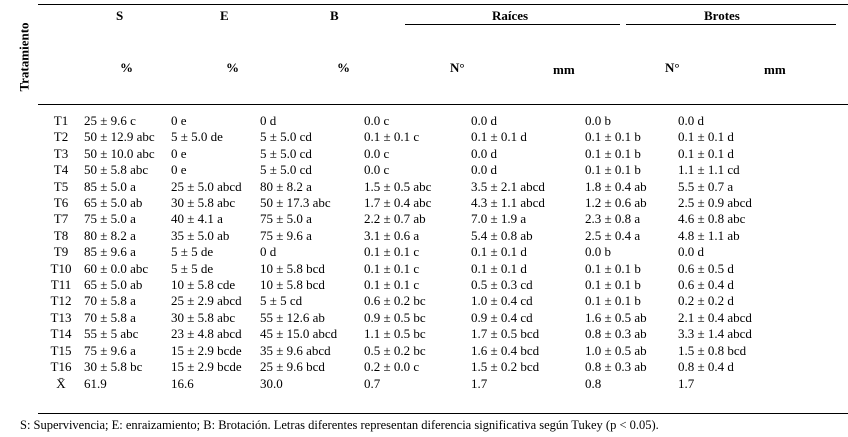 The width and height of the screenshot is (848, 437). I want to click on raices-span-rule, so click(512, 24).